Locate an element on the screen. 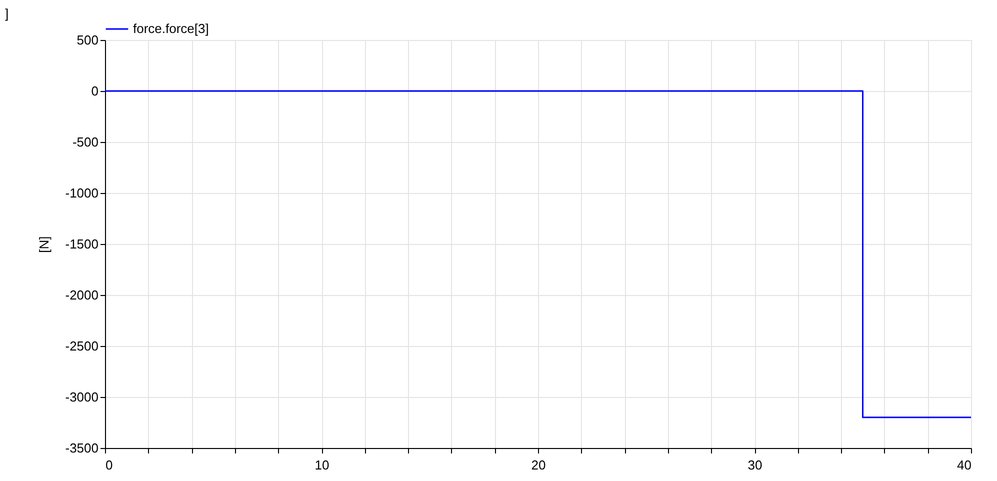  x-tick-label: 10 is located at coordinates (322, 465).